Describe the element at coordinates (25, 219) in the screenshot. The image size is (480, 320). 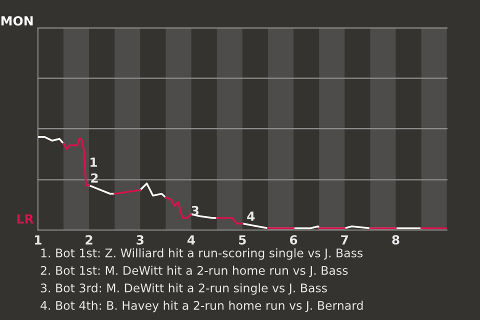
I see `text: LR` at that location.